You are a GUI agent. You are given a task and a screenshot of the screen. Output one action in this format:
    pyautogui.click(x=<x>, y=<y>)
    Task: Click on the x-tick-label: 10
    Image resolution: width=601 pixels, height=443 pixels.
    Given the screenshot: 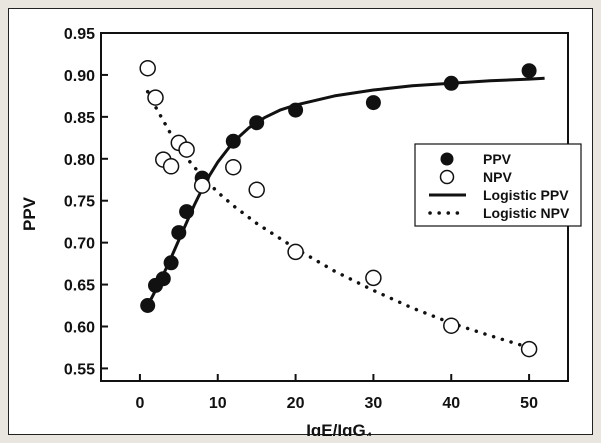 What is the action you would take?
    pyautogui.click(x=218, y=403)
    